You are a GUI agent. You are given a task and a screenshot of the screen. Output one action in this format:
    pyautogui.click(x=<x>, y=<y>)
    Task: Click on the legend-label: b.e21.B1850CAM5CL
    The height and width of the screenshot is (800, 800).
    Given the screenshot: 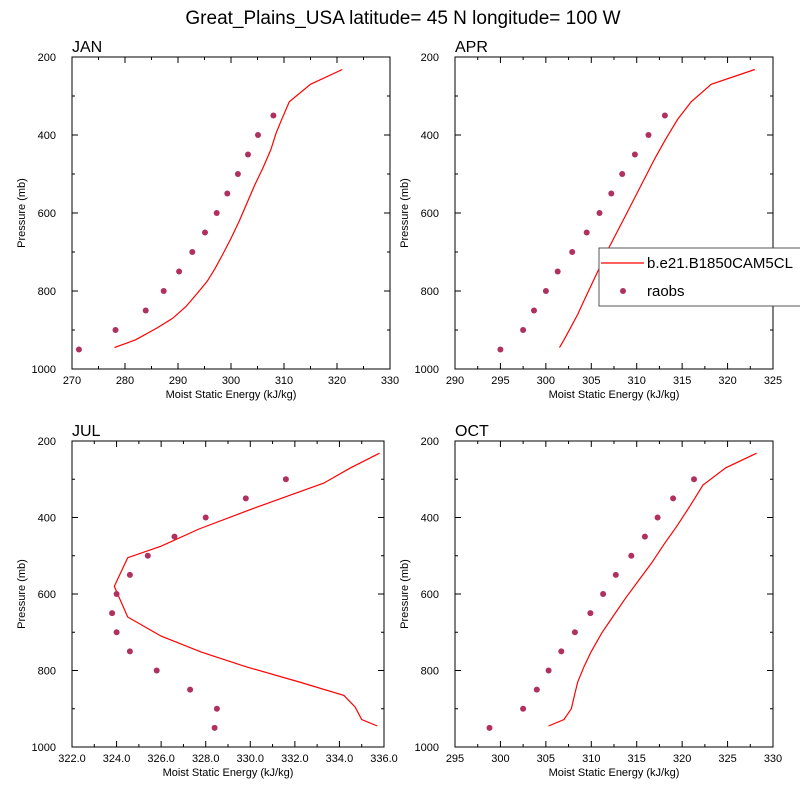 What is the action you would take?
    pyautogui.click(x=720, y=263)
    